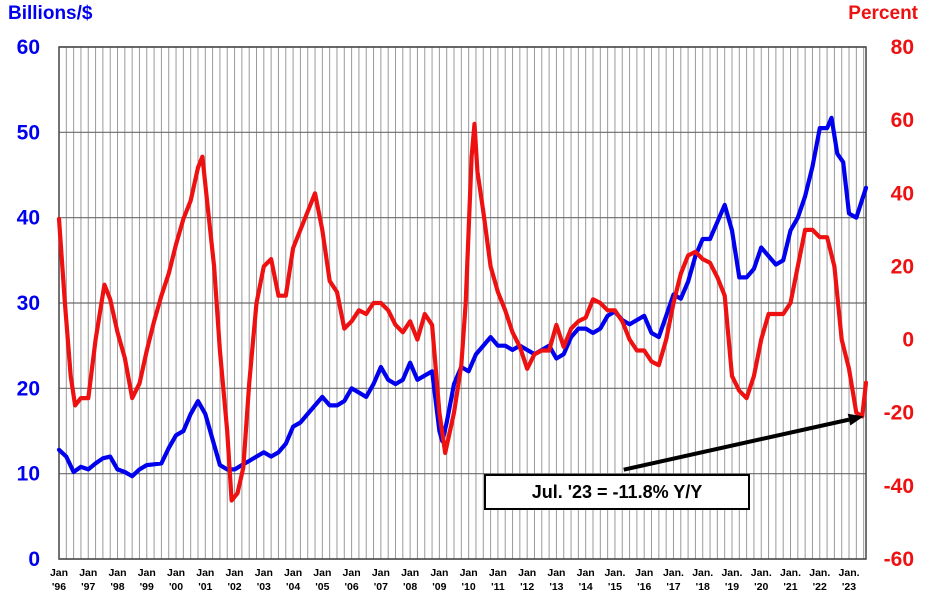 The image size is (936, 602). I want to click on x-tick-label: '19, so click(732, 587).